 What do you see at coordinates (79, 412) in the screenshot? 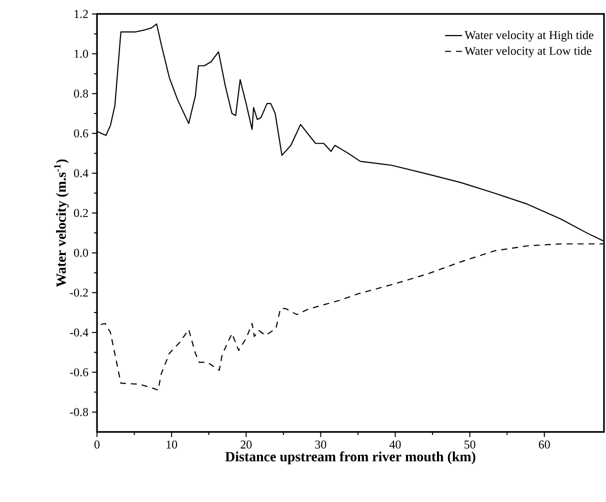
I see `y-tick-label: -0.8` at bounding box center [79, 412].